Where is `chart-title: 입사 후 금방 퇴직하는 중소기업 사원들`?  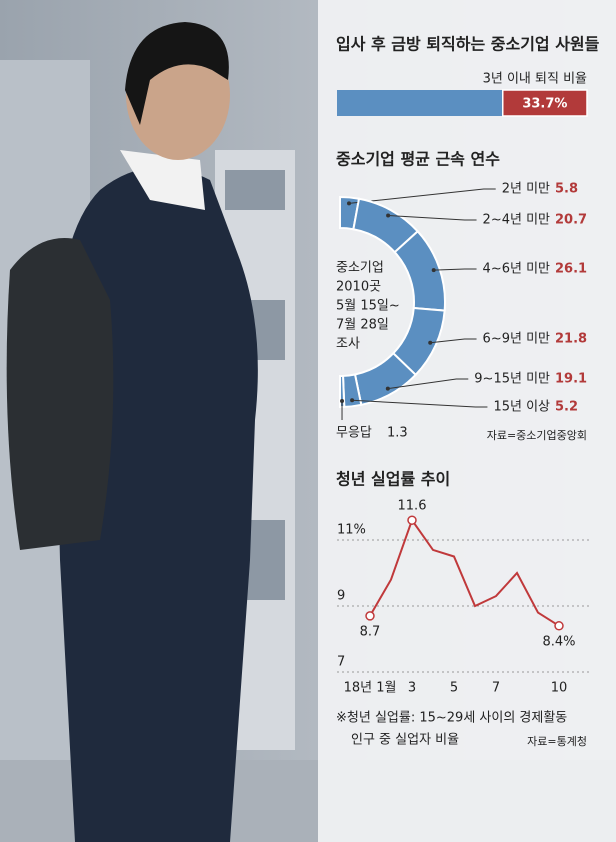 chart-title: 입사 후 금방 퇴직하는 중소기업 사원들 is located at coordinates (468, 44).